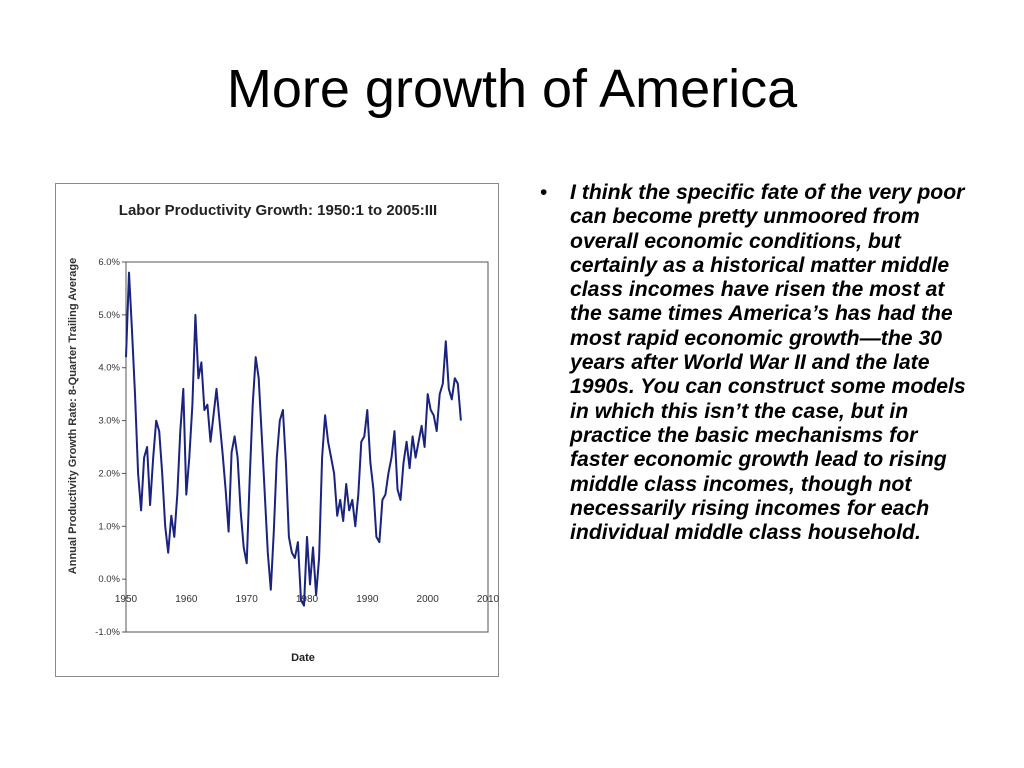 The image size is (1024, 768). I want to click on x-axis-label: Date, so click(303, 658).